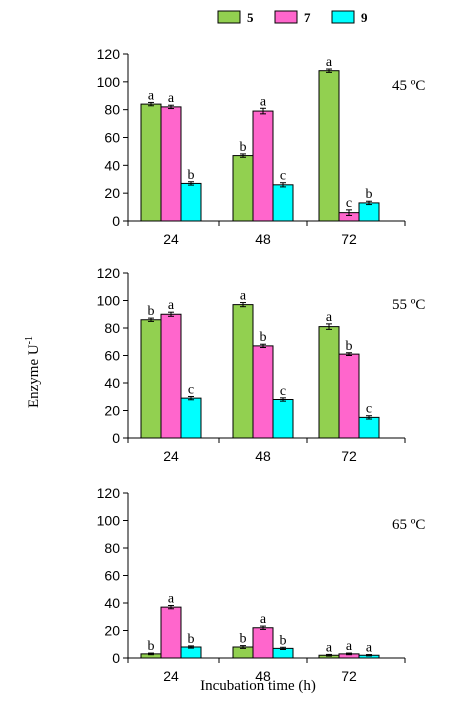 This screenshot has height=717, width=449. What do you see at coordinates (364, 17) in the screenshot?
I see `legend-label-9: 9` at bounding box center [364, 17].